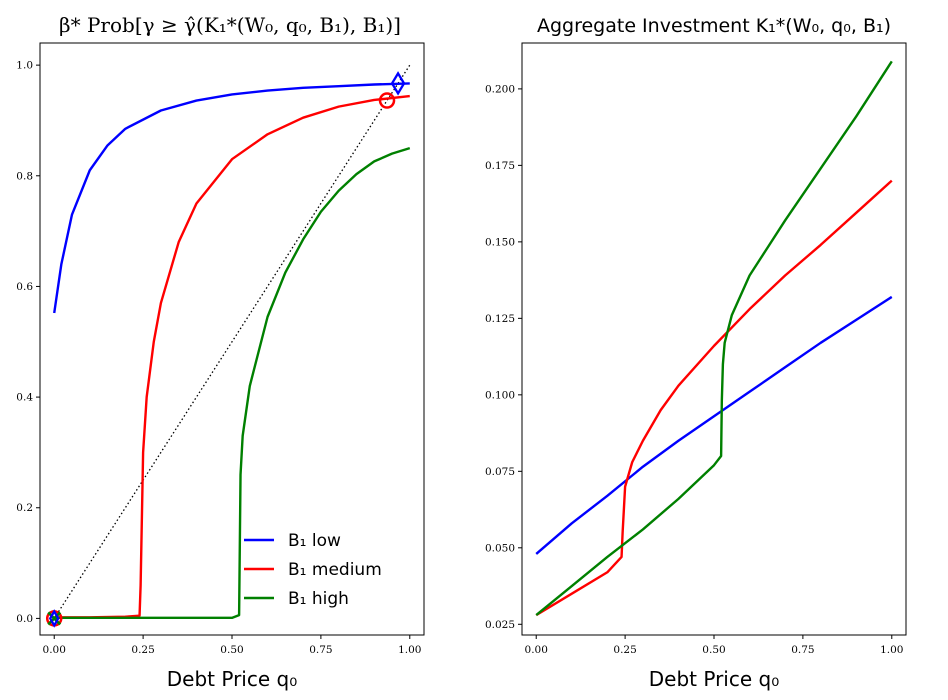 This screenshot has height=700, width=948. What do you see at coordinates (24, 176) in the screenshot?
I see `left-y-tick-label: 0.8` at bounding box center [24, 176].